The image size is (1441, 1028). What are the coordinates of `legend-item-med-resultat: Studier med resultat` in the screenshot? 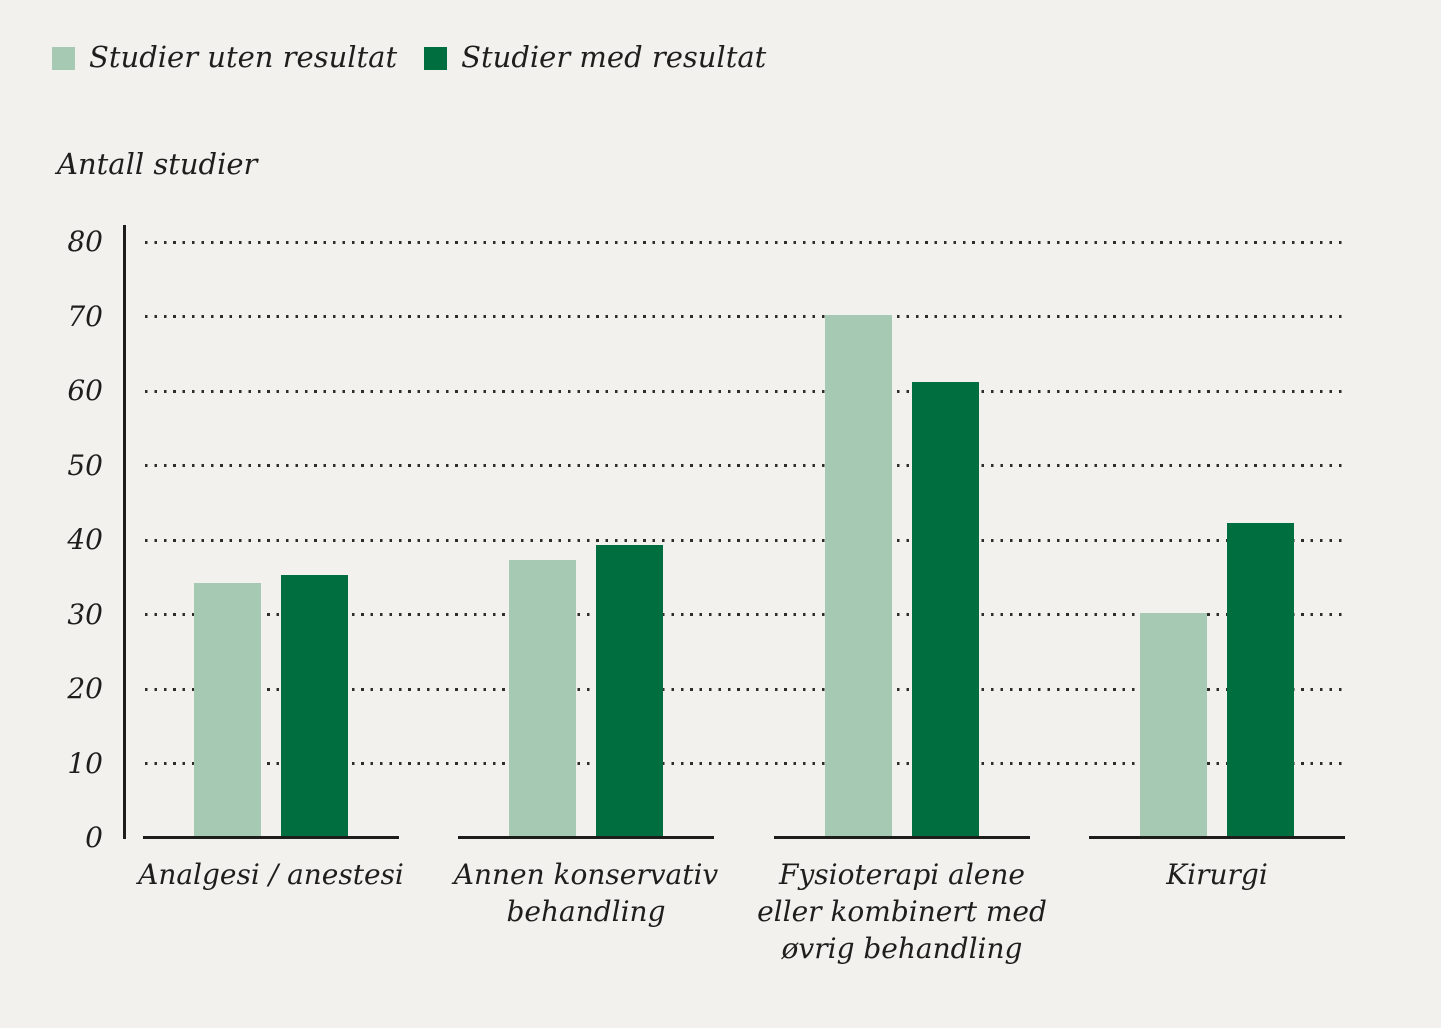 It's located at (595, 57).